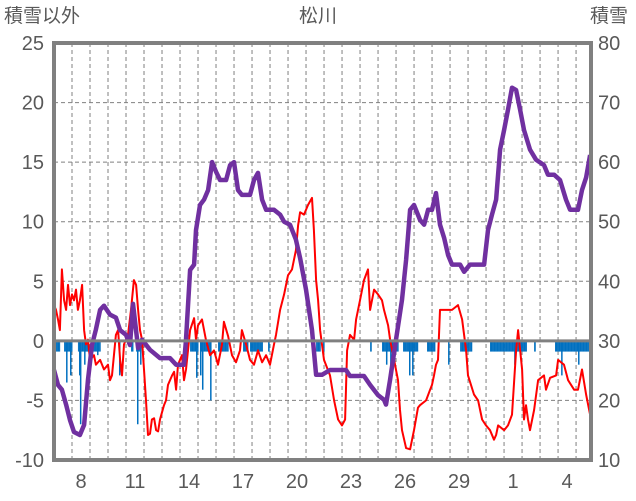 The image size is (636, 501). I want to click on y-right-tick-label: 60, so click(609, 163).